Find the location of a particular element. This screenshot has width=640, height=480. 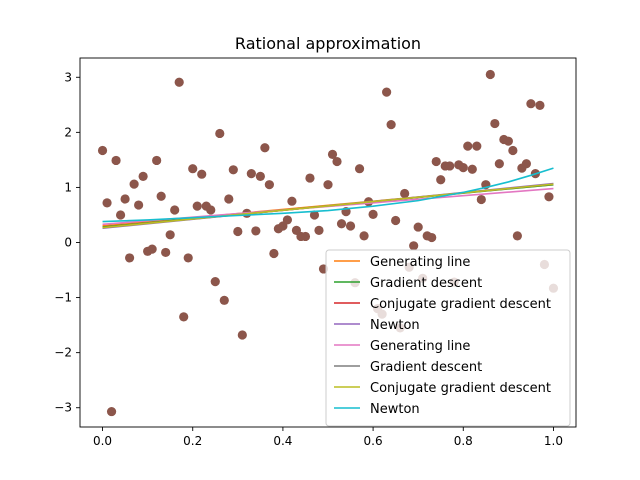

y-tick-label: −2 is located at coordinates (63, 353).